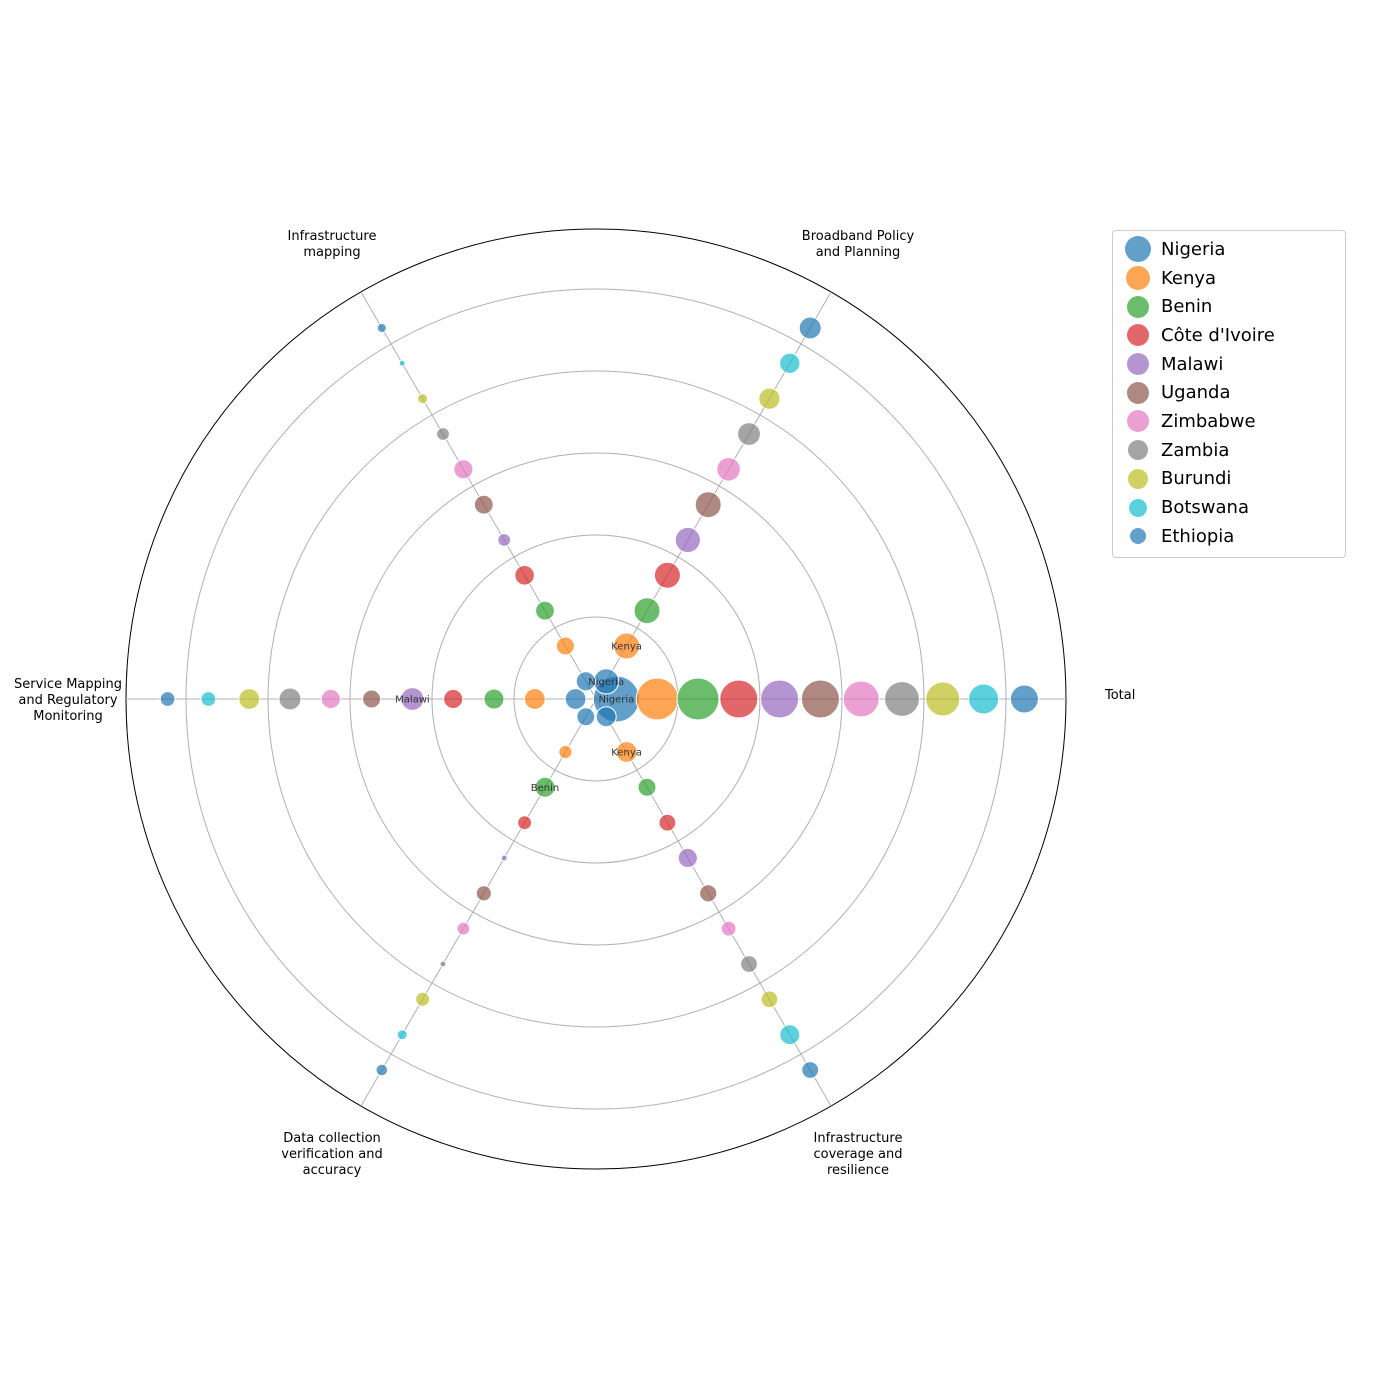 This screenshot has width=1400, height=1400. Describe the element at coordinates (626, 647) in the screenshot. I see `bubble-label-broadband-kenya: Kenya` at that location.